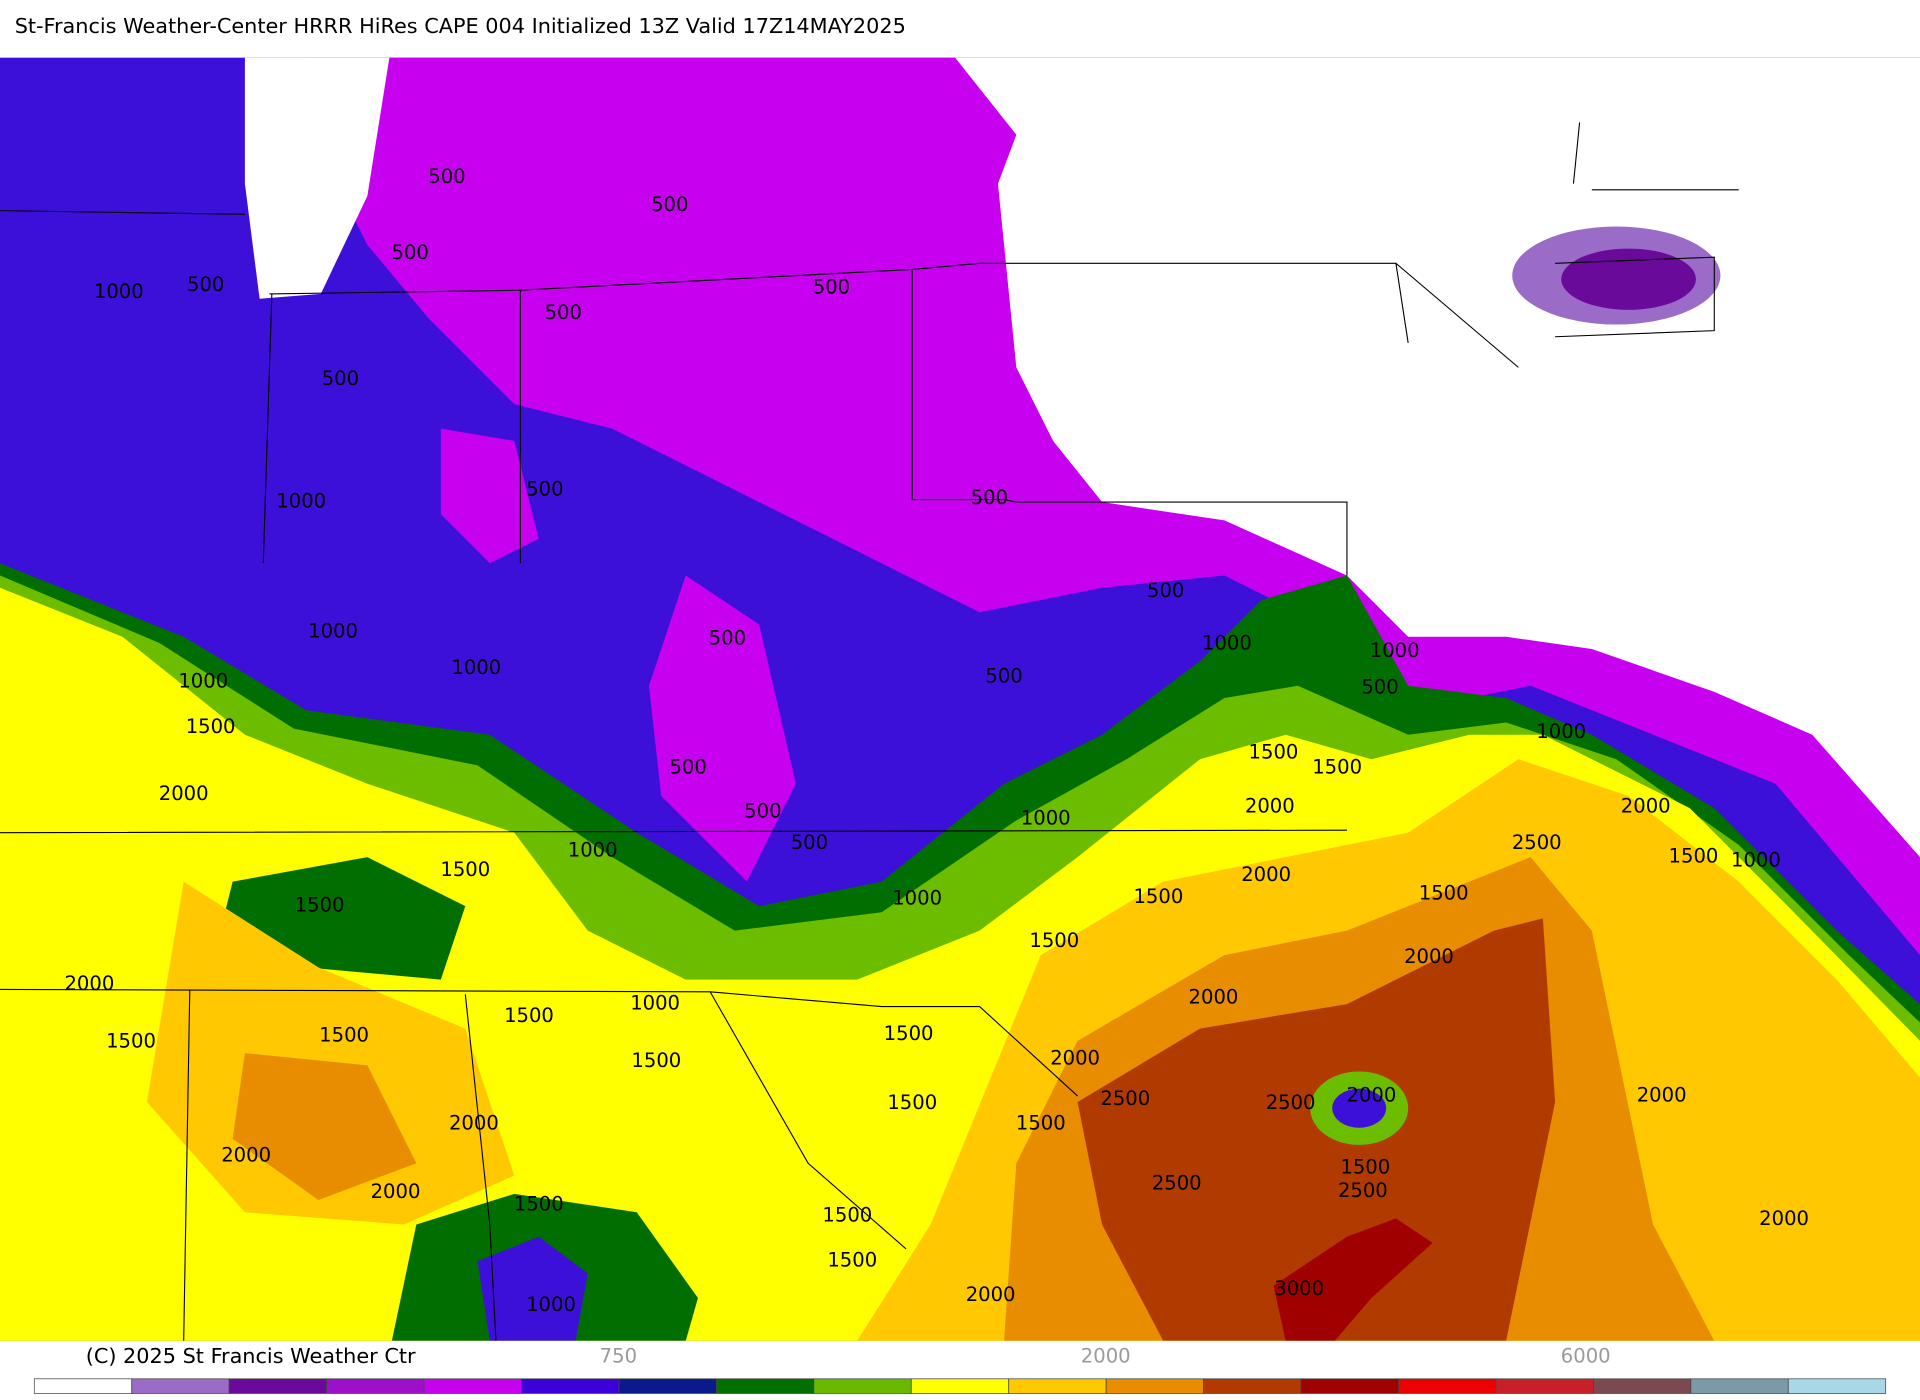  What do you see at coordinates (1586, 1355) in the screenshot?
I see `colorbar-label: 6000` at bounding box center [1586, 1355].